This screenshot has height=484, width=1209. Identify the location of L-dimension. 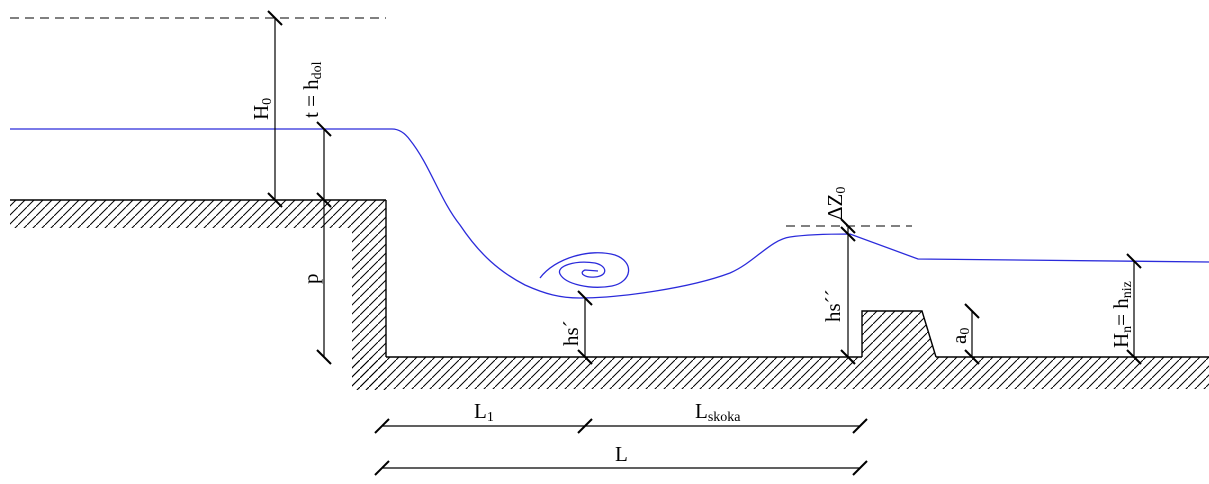
(621, 468).